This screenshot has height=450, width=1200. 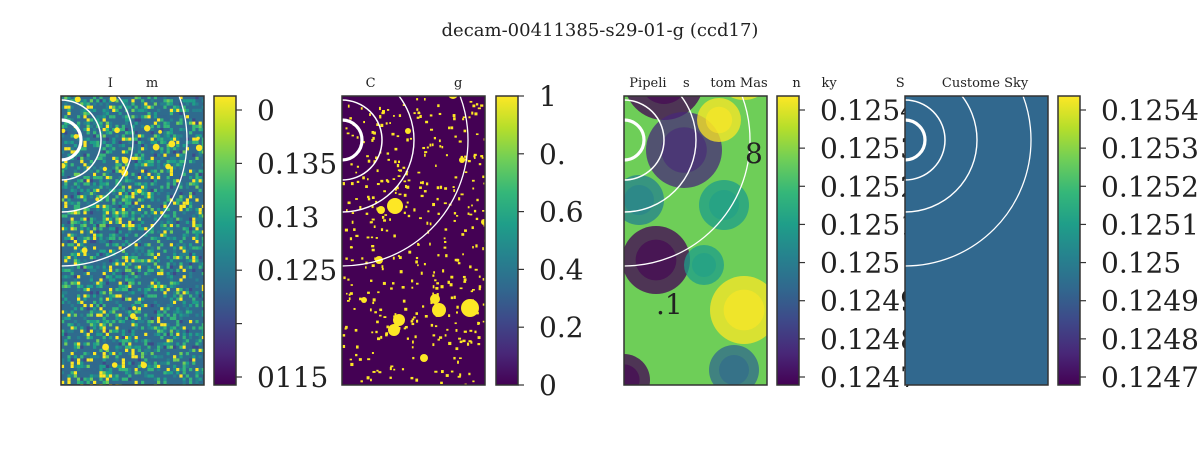 I want to click on sky-patch-core, so click(x=632, y=374).